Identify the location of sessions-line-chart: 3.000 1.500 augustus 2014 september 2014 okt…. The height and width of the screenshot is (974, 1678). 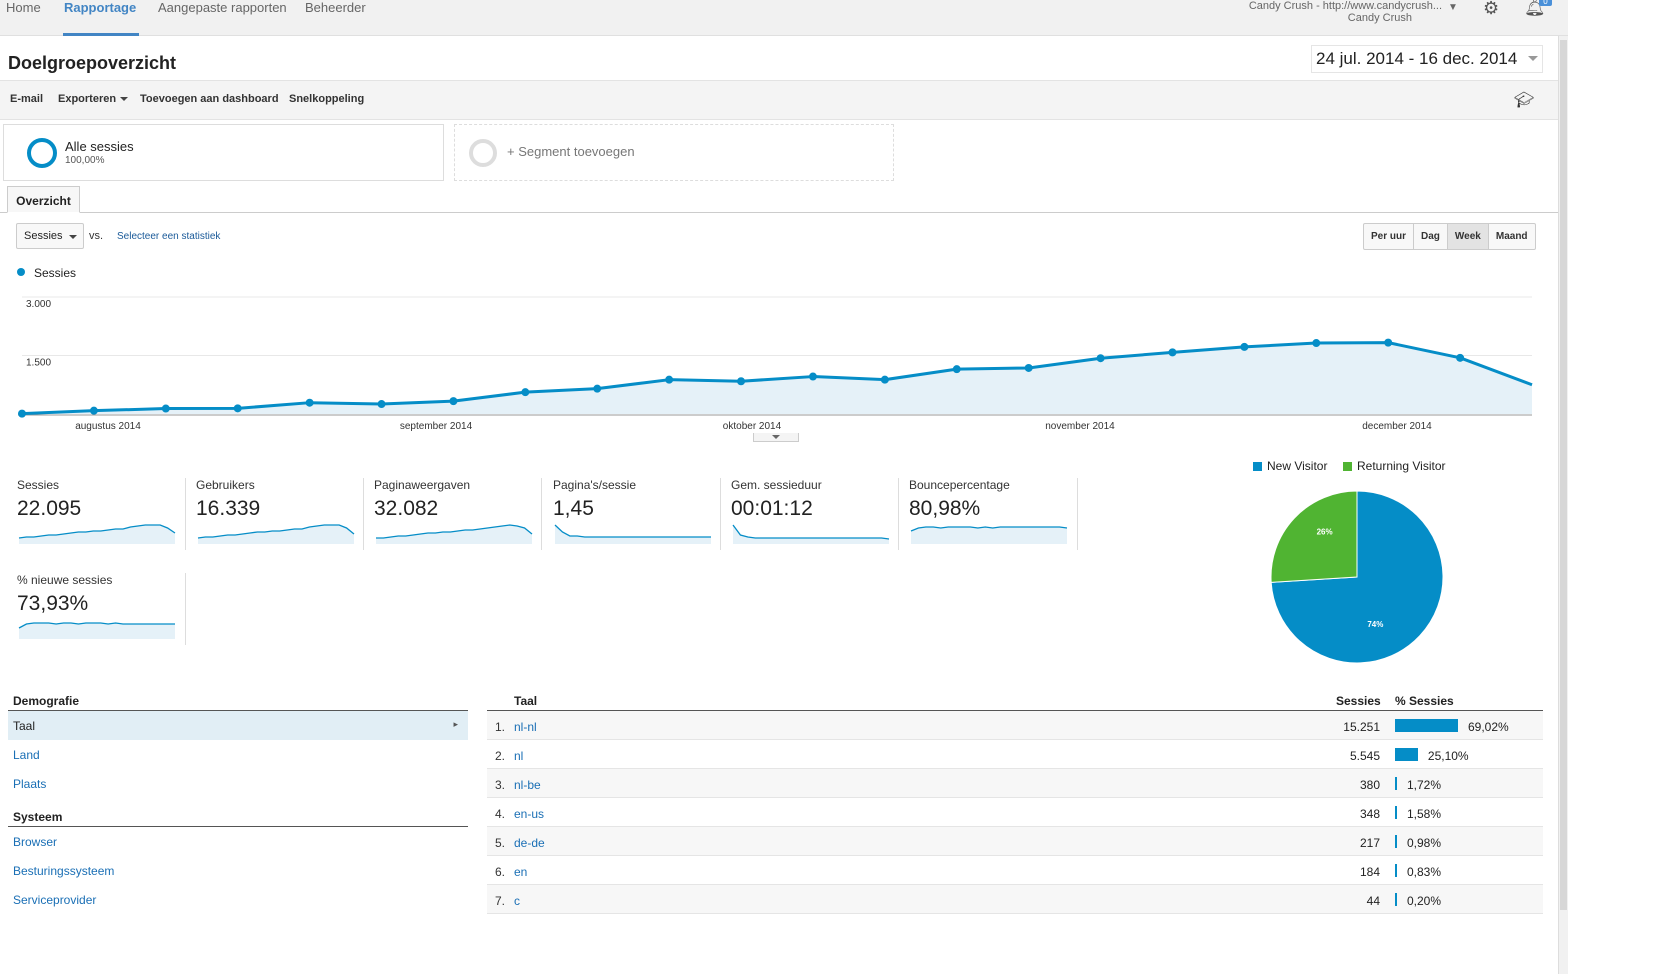
(779, 358).